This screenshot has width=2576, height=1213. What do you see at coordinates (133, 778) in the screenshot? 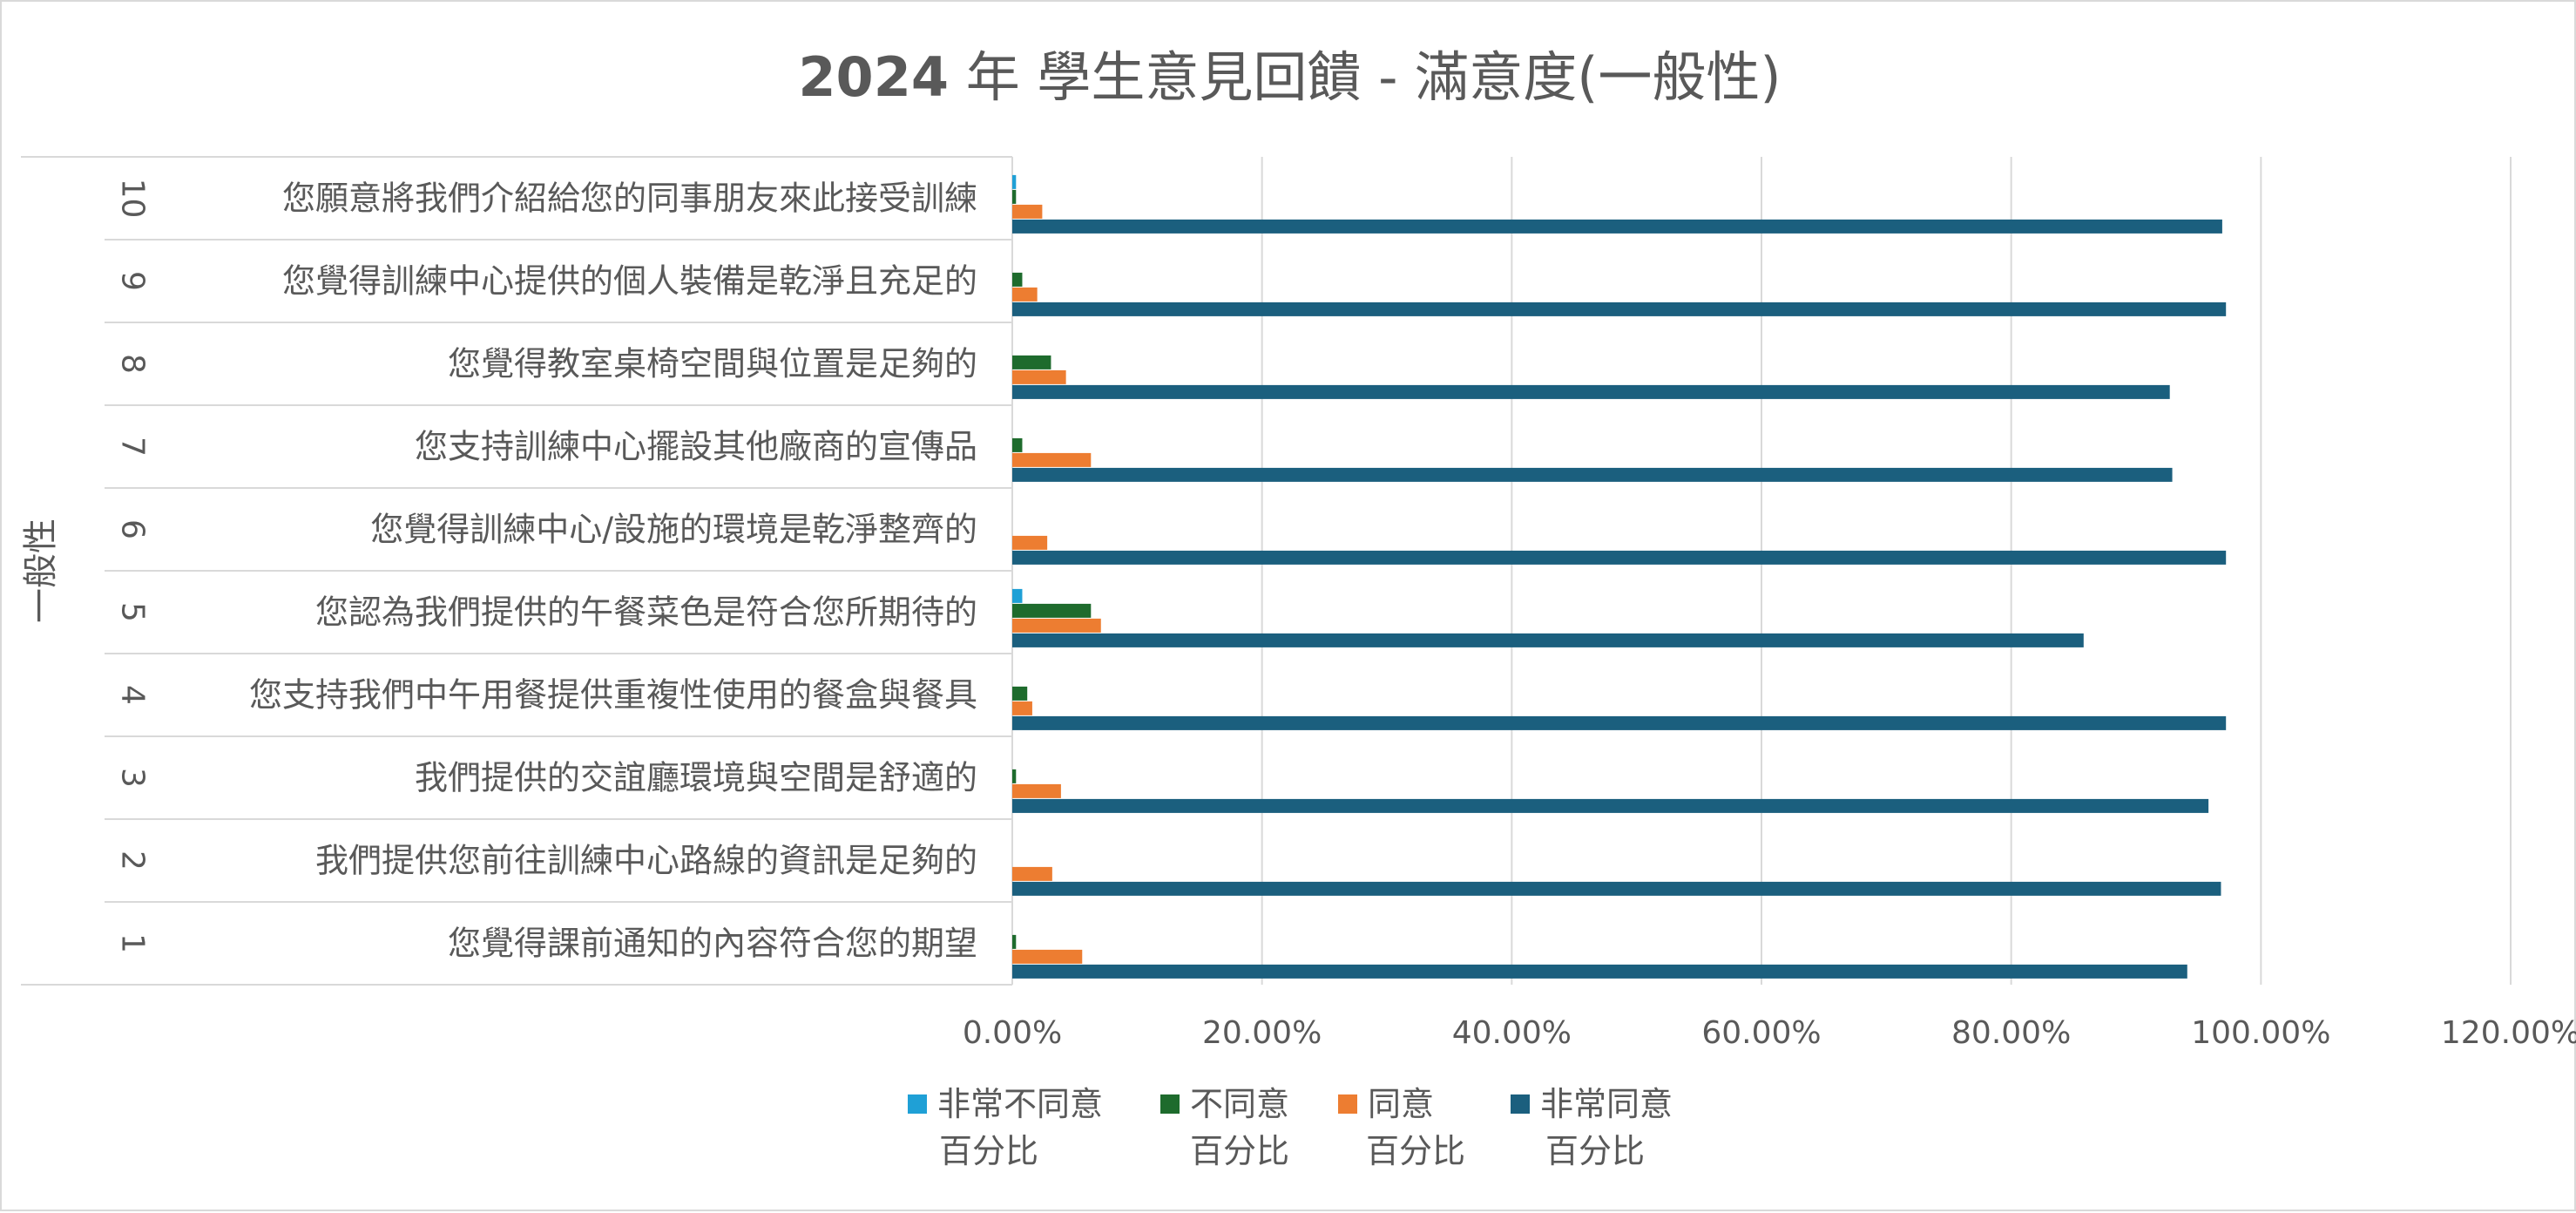
I see `category-number: 3` at bounding box center [133, 778].